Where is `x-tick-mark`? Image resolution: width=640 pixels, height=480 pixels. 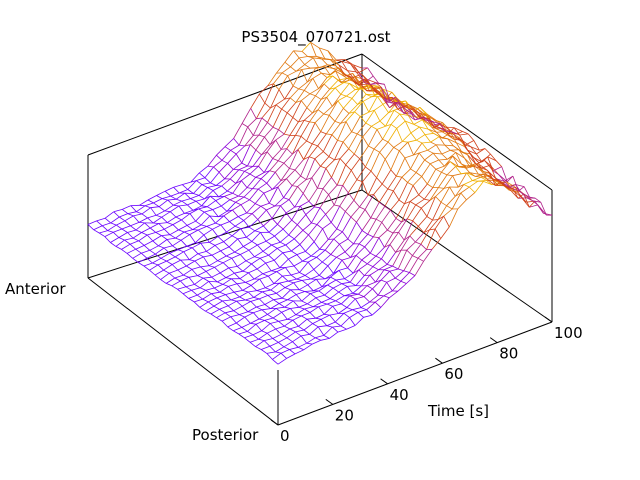
x-tick-mark is located at coordinates (384, 381).